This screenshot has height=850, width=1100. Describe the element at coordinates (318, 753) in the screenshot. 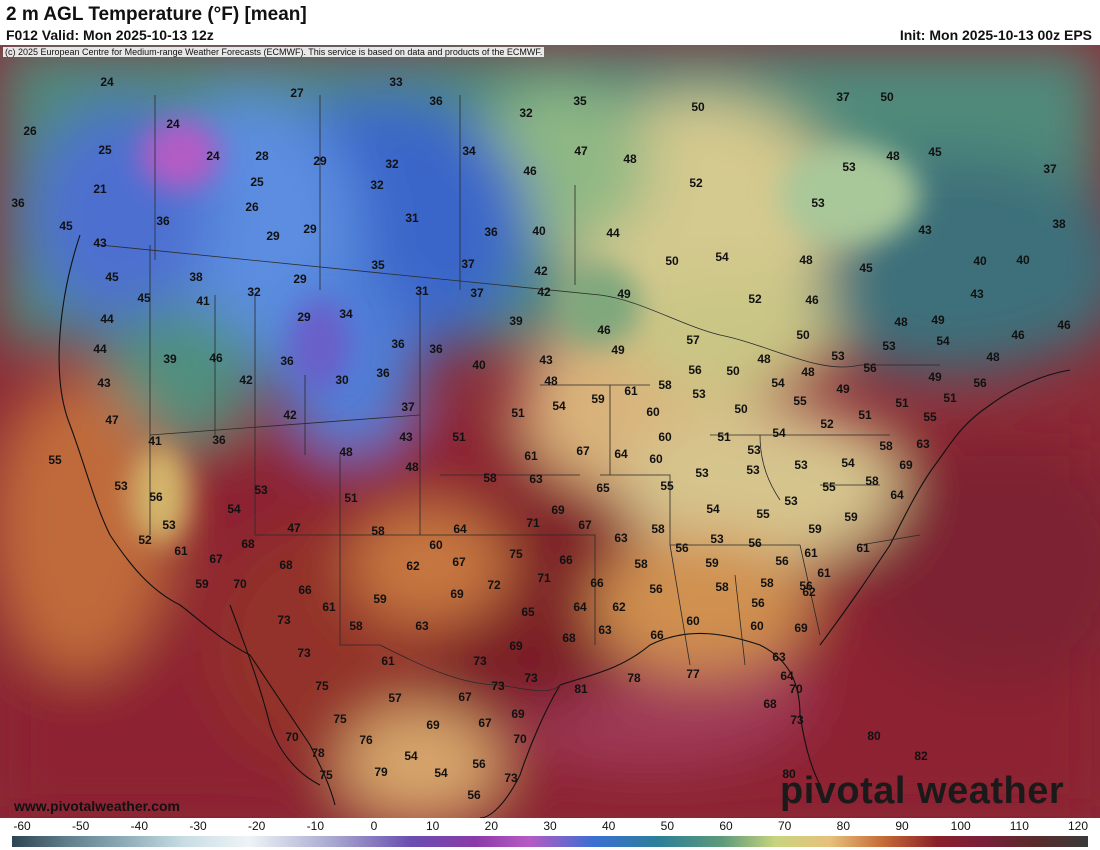

I see `temperature-value: 78` at that location.